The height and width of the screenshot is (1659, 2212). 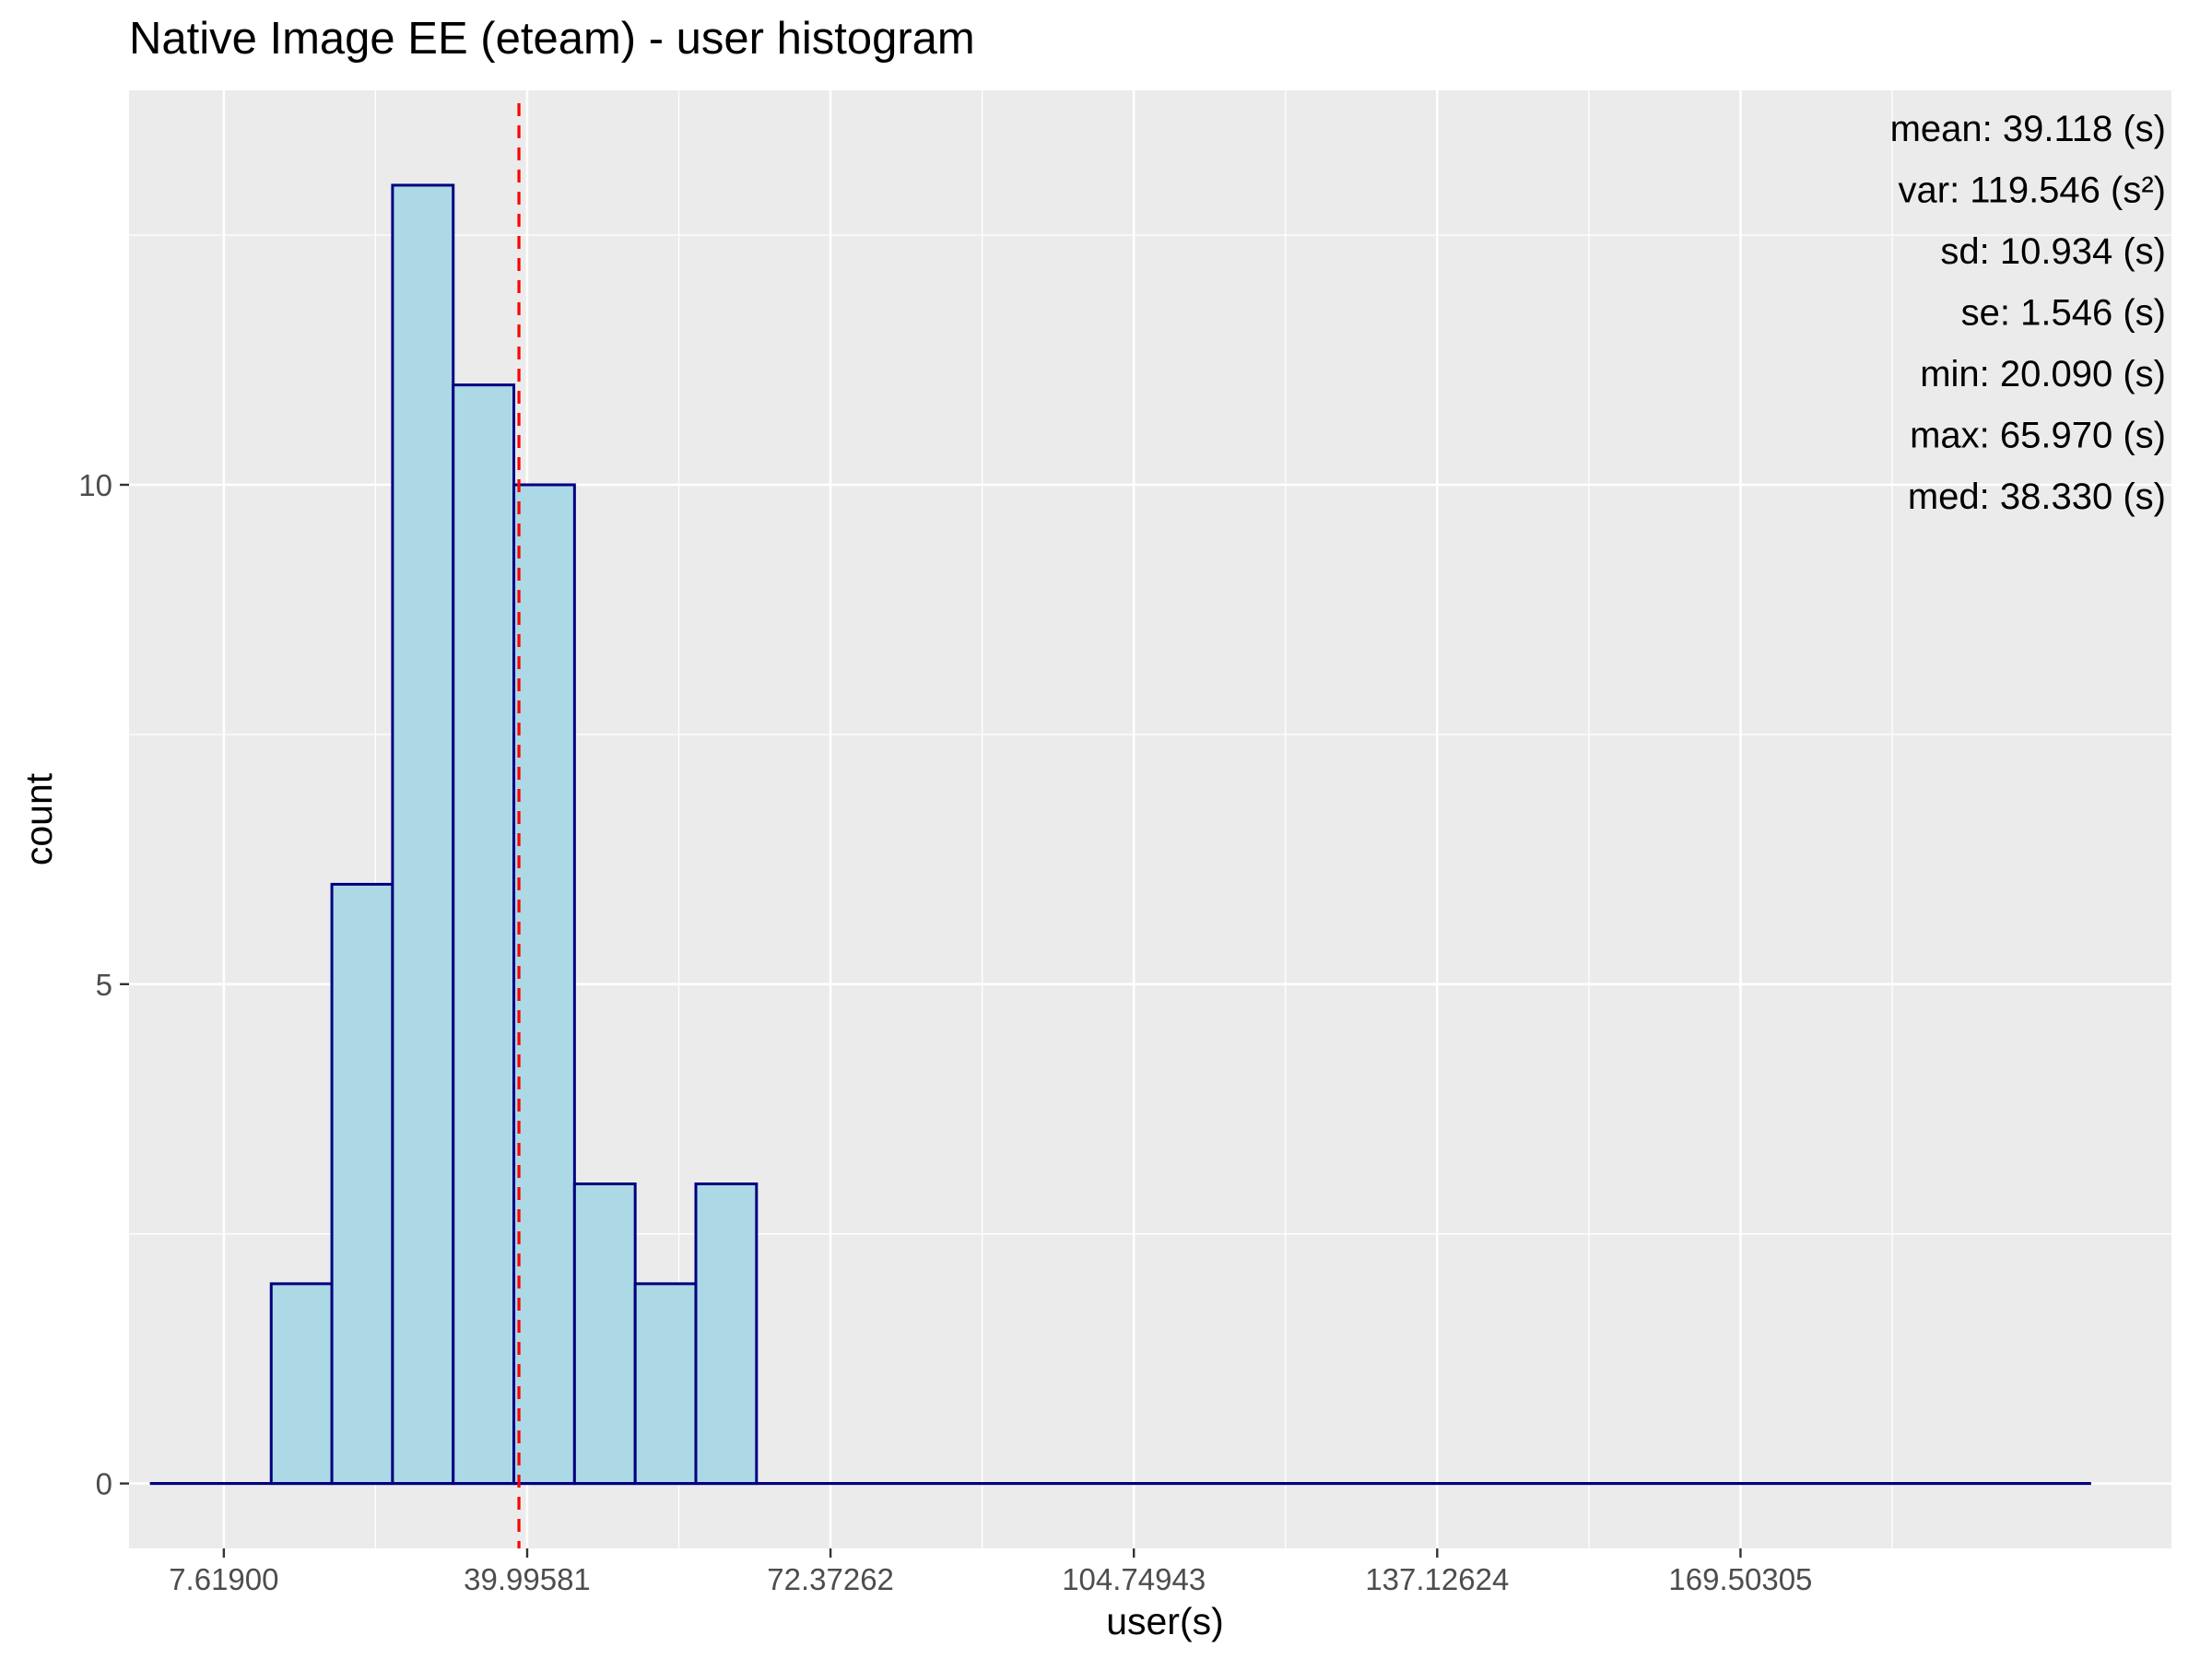 What do you see at coordinates (2038, 436) in the screenshot?
I see `stat-line: max: 65.970 (s)` at bounding box center [2038, 436].